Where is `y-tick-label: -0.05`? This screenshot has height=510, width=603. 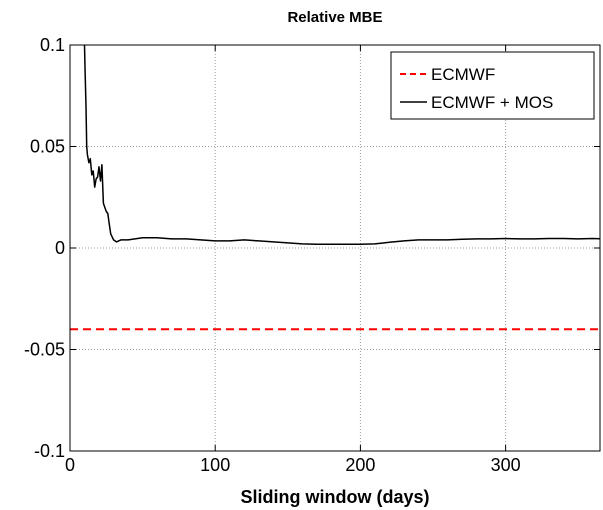 y-tick-label: -0.05 is located at coordinates (44, 350).